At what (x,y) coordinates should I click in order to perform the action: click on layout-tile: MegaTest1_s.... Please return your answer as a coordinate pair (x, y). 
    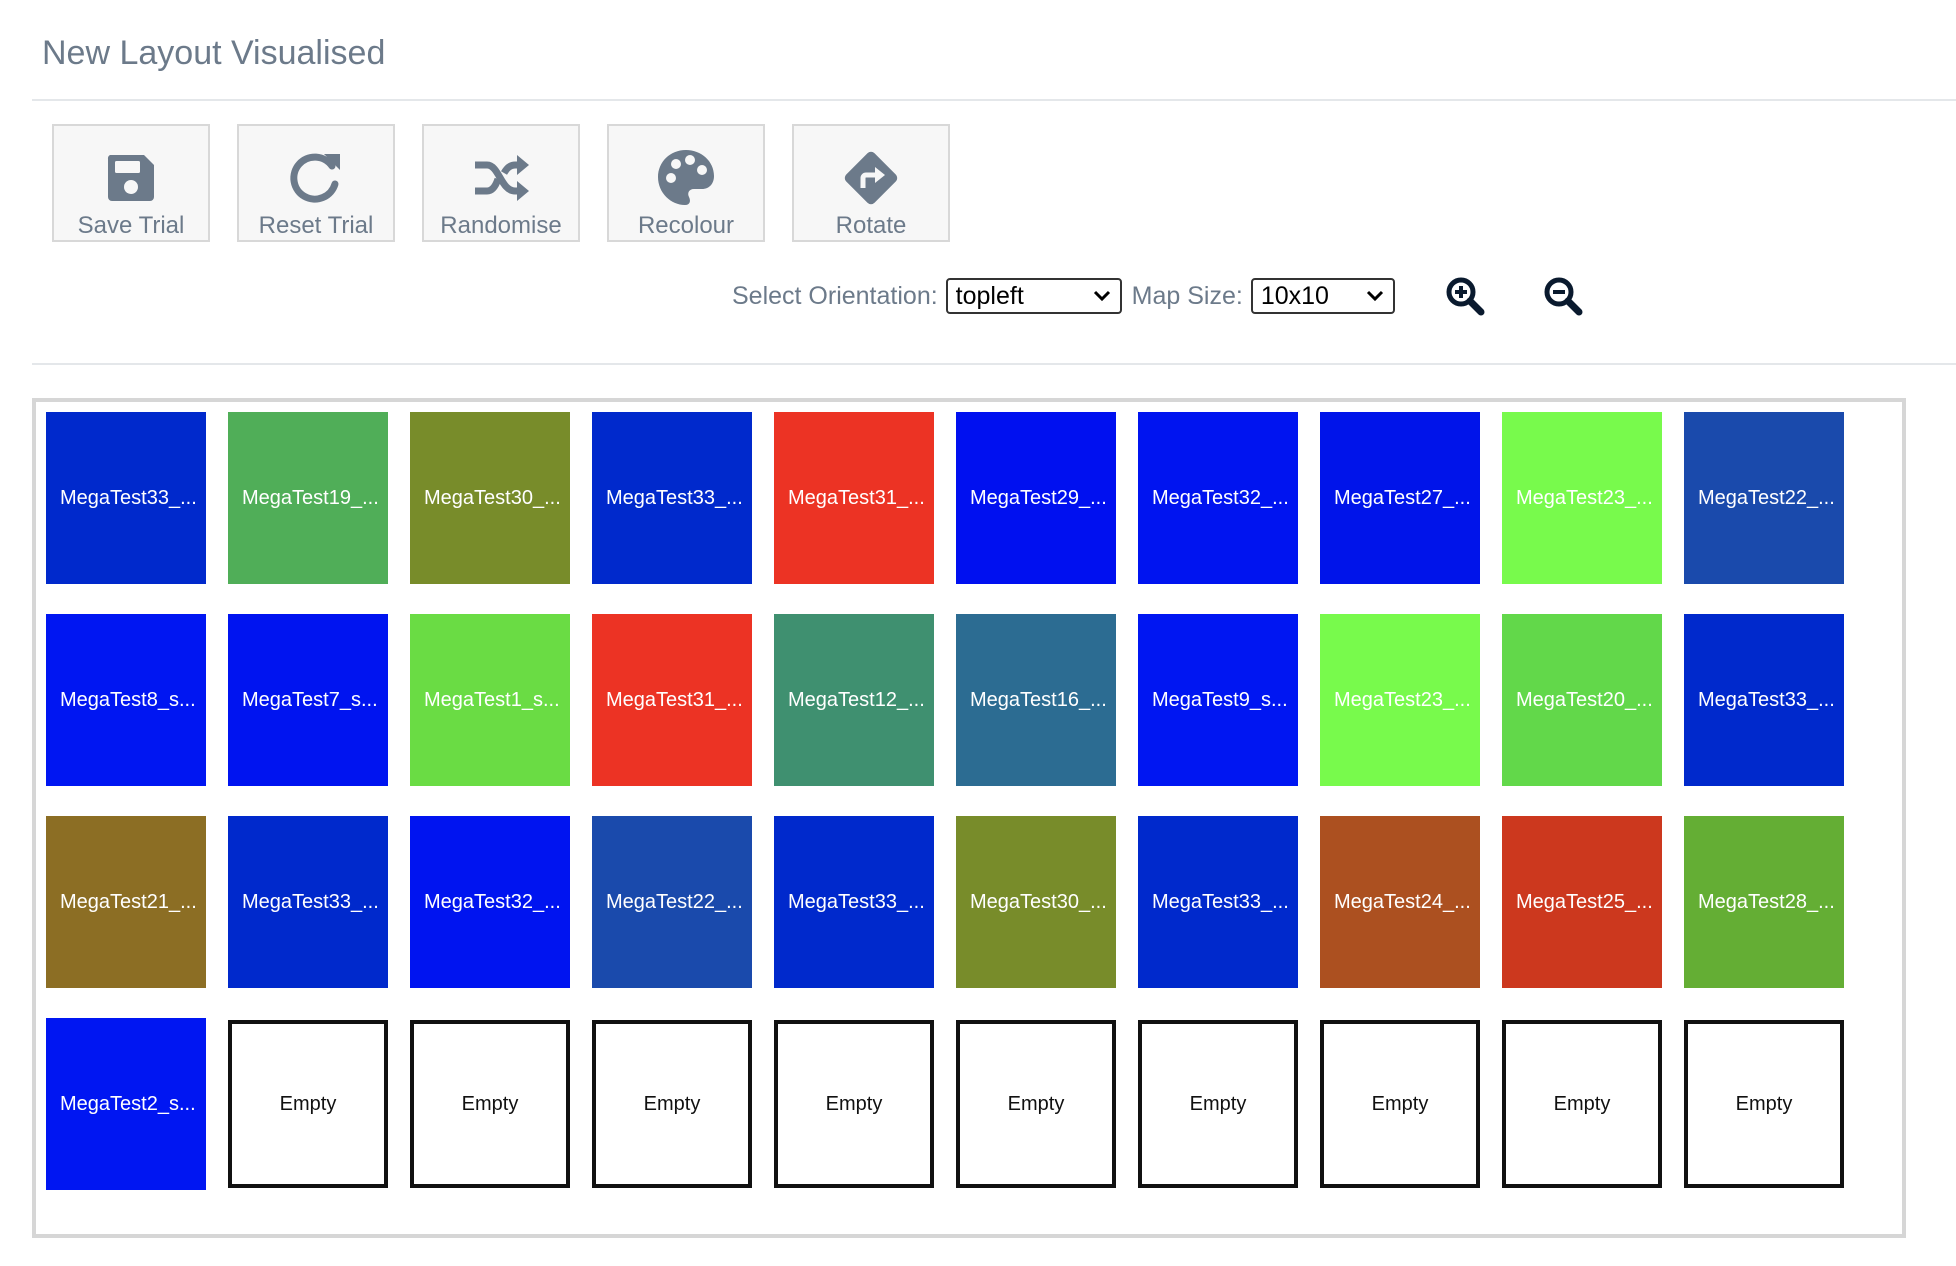
    Looking at the image, I should click on (490, 700).